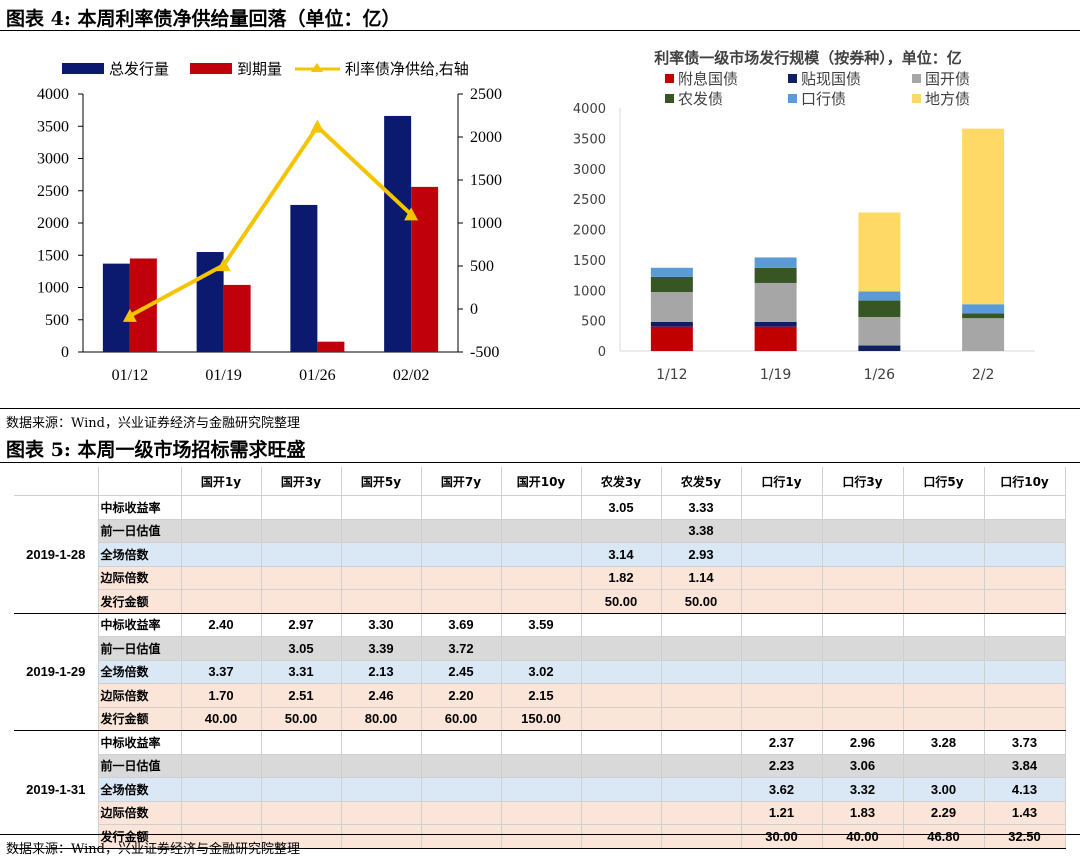  I want to click on x-tick-label: 1/19, so click(775, 375).